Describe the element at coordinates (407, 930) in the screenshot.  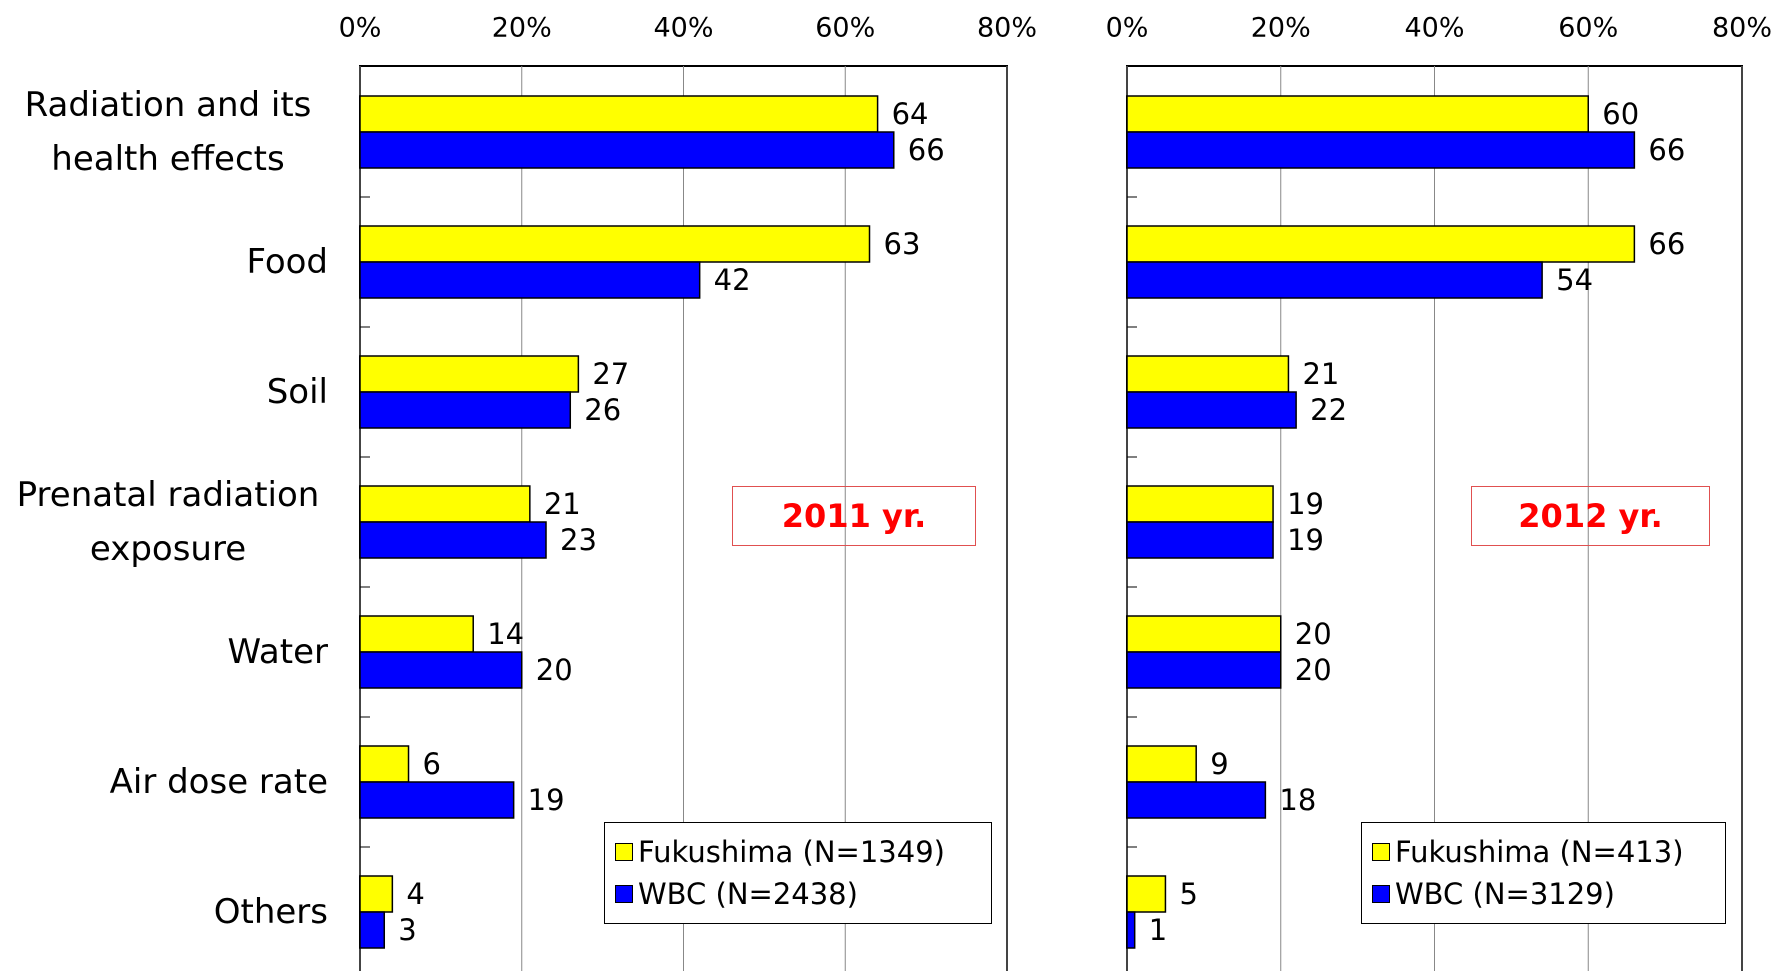
I see `data-label: 3` at that location.